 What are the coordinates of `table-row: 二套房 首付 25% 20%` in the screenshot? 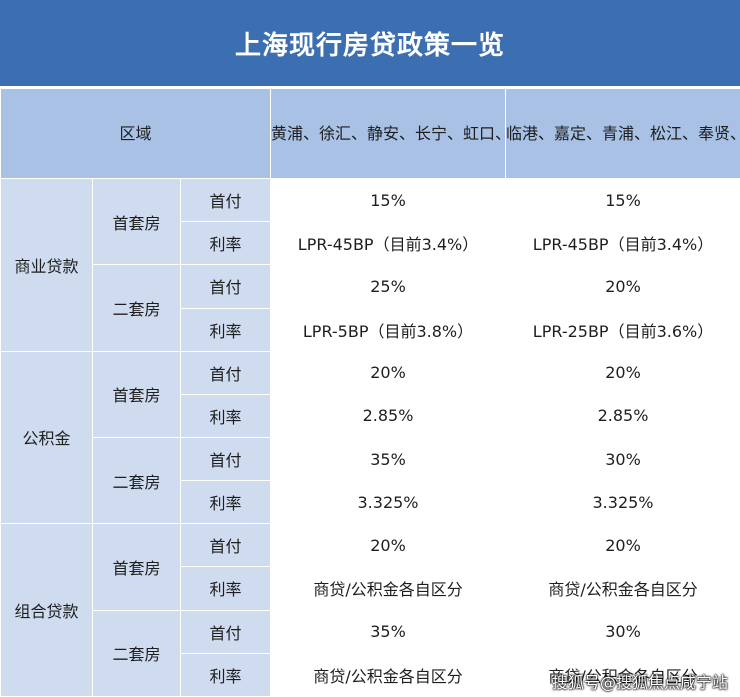 It's located at (370, 308).